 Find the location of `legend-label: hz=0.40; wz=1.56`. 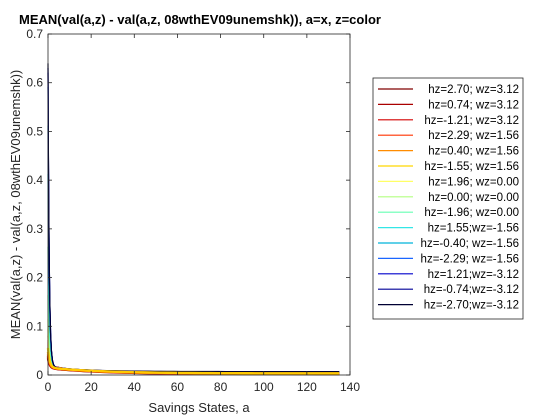

legend-label: hz=0.40; wz=1.56 is located at coordinates (473, 152).